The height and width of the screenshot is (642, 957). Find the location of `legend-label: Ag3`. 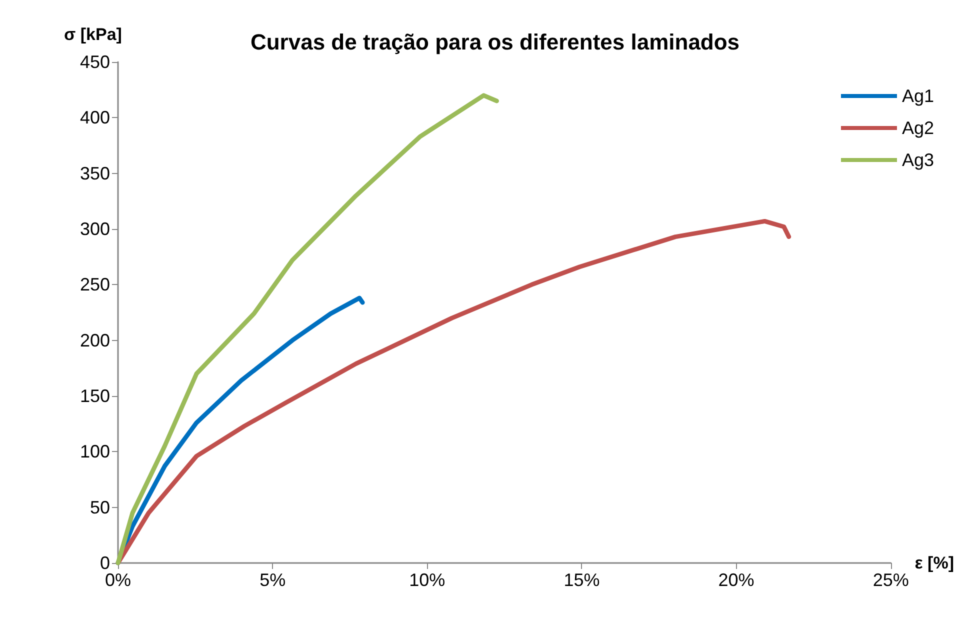

legend-label: Ag3 is located at coordinates (918, 160).